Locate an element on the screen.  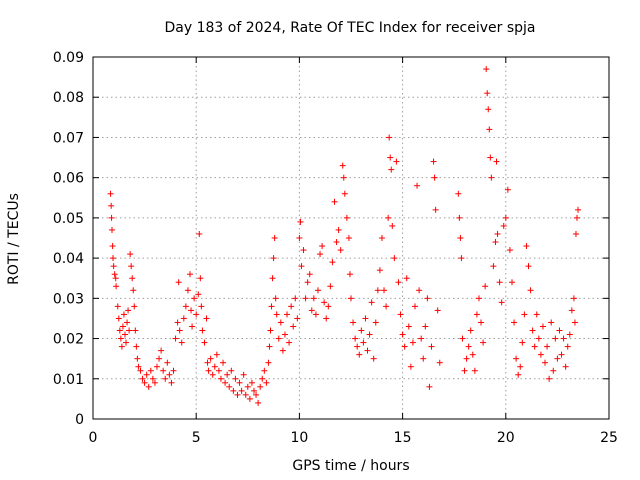
y-tick-label: 0.08 is located at coordinates (68, 98).